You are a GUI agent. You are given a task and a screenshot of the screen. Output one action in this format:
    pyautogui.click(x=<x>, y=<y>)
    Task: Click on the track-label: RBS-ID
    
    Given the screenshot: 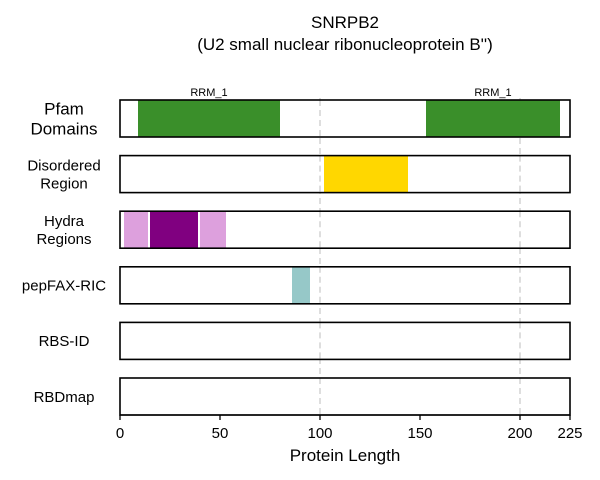 What is the action you would take?
    pyautogui.click(x=64, y=341)
    